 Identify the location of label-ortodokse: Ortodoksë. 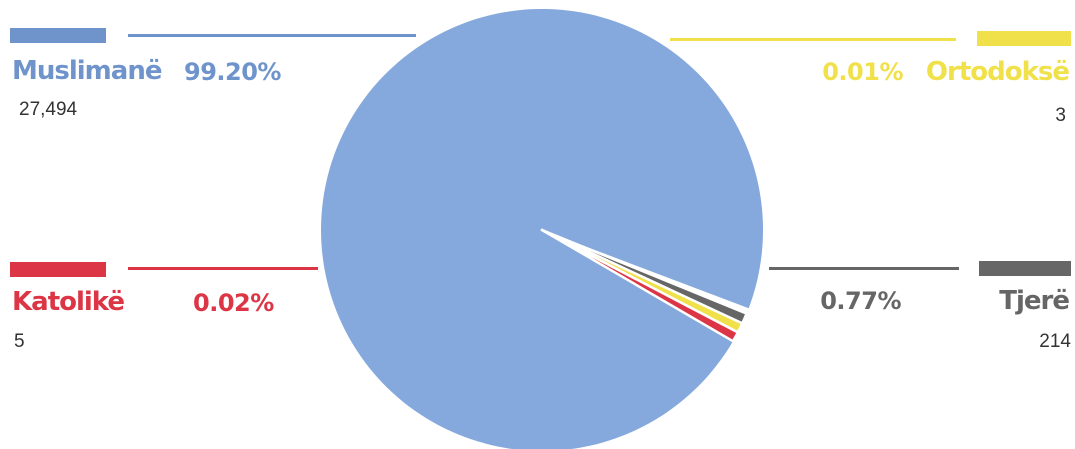
(997, 72).